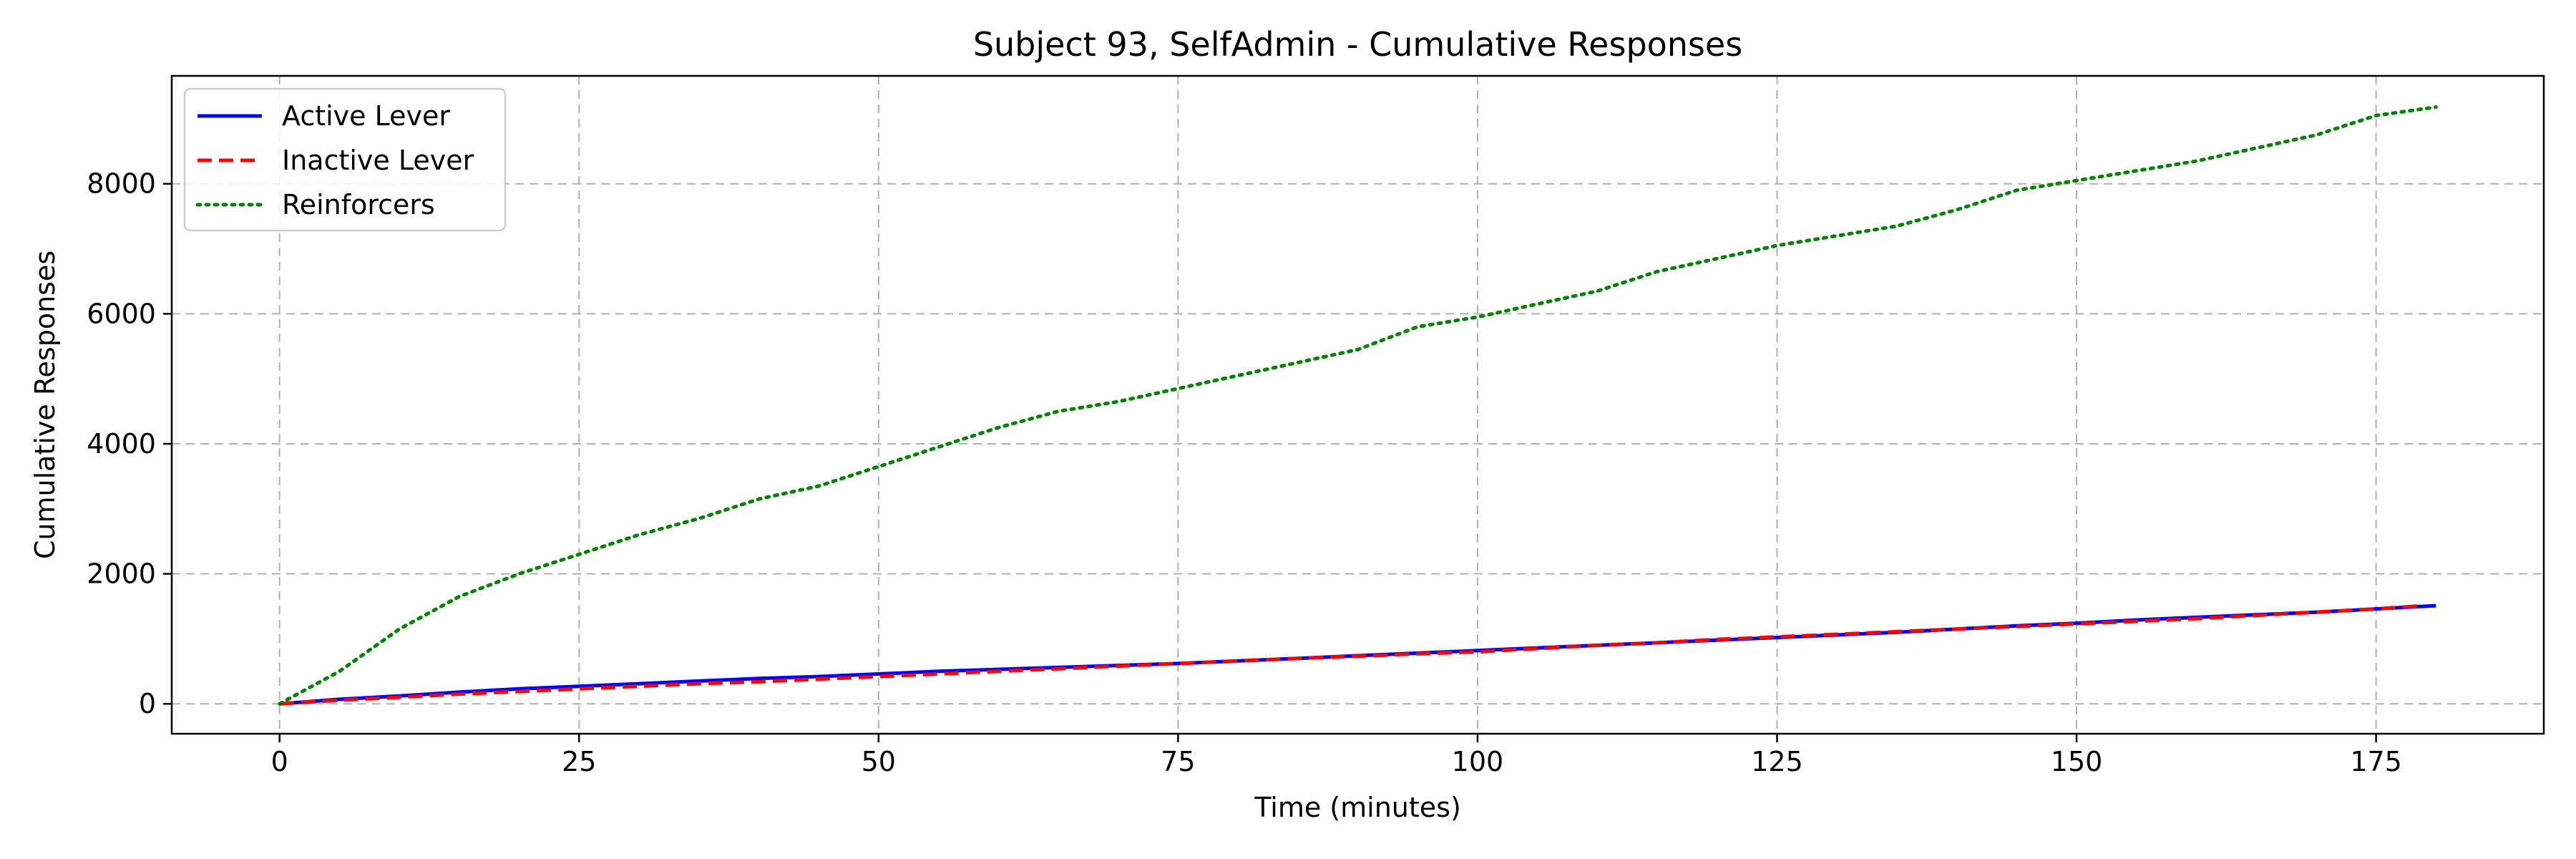 This screenshot has width=2576, height=859. What do you see at coordinates (122, 313) in the screenshot?
I see `y-tick-label: 6000` at bounding box center [122, 313].